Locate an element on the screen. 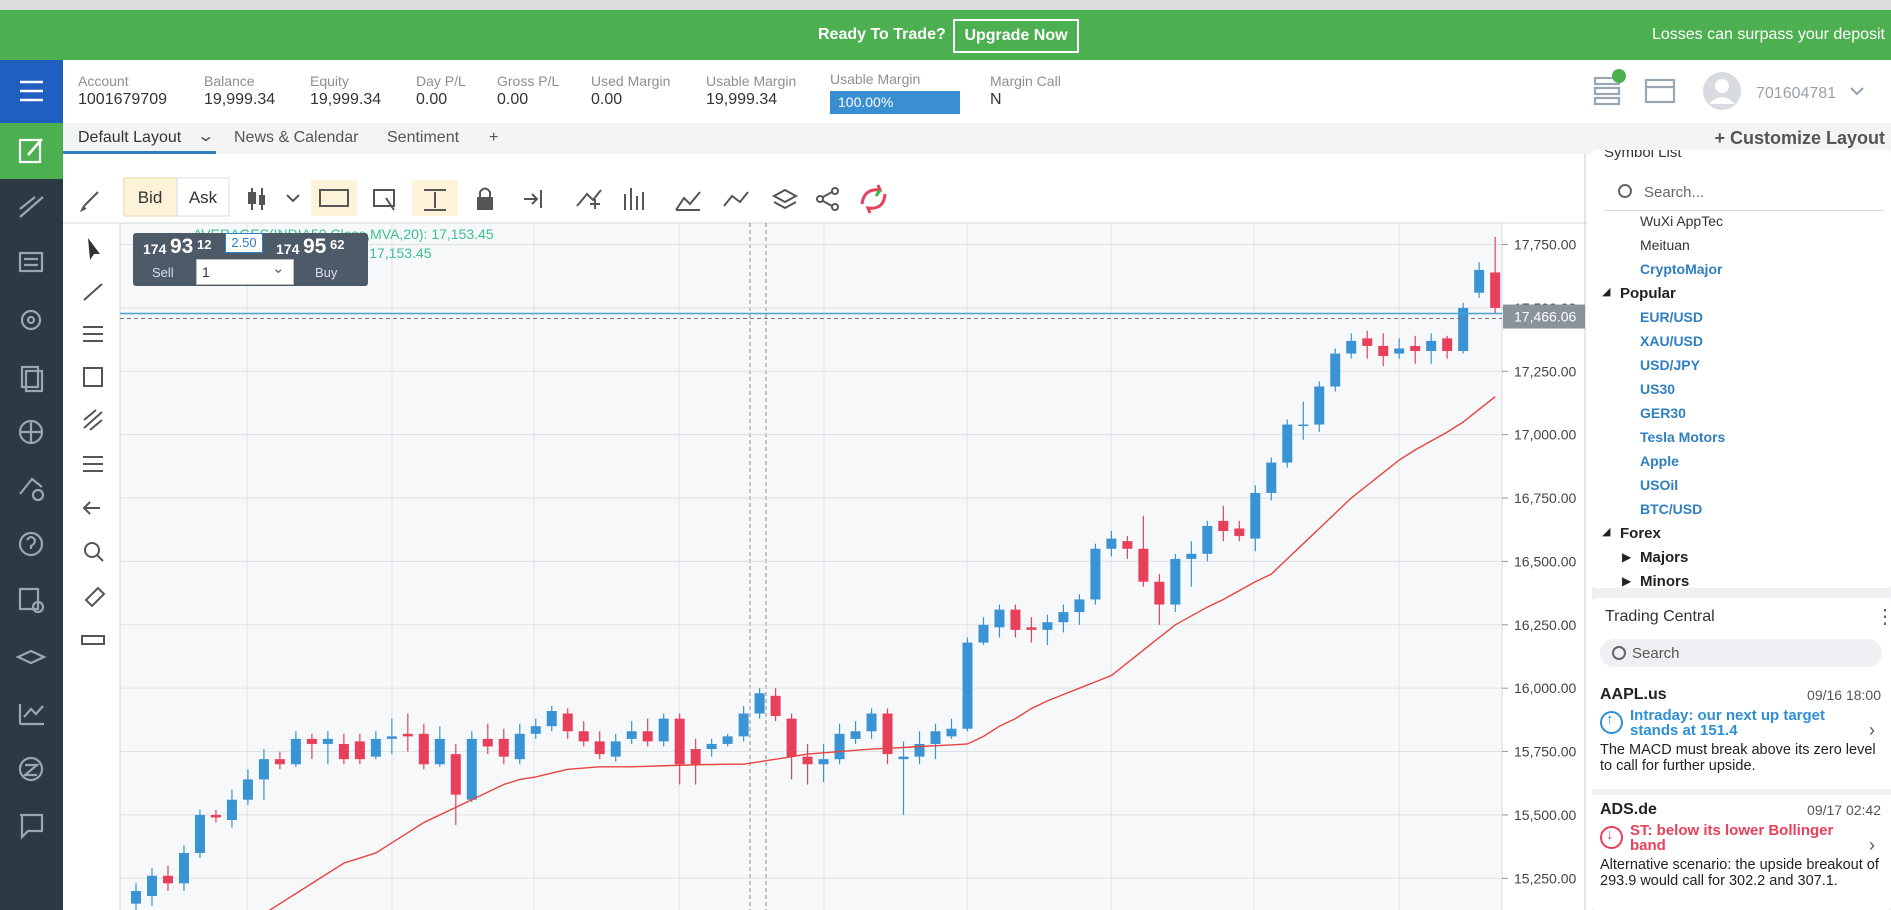 This screenshot has height=910, width=1891. subgroup-toggle: ▶ is located at coordinates (1627, 581).